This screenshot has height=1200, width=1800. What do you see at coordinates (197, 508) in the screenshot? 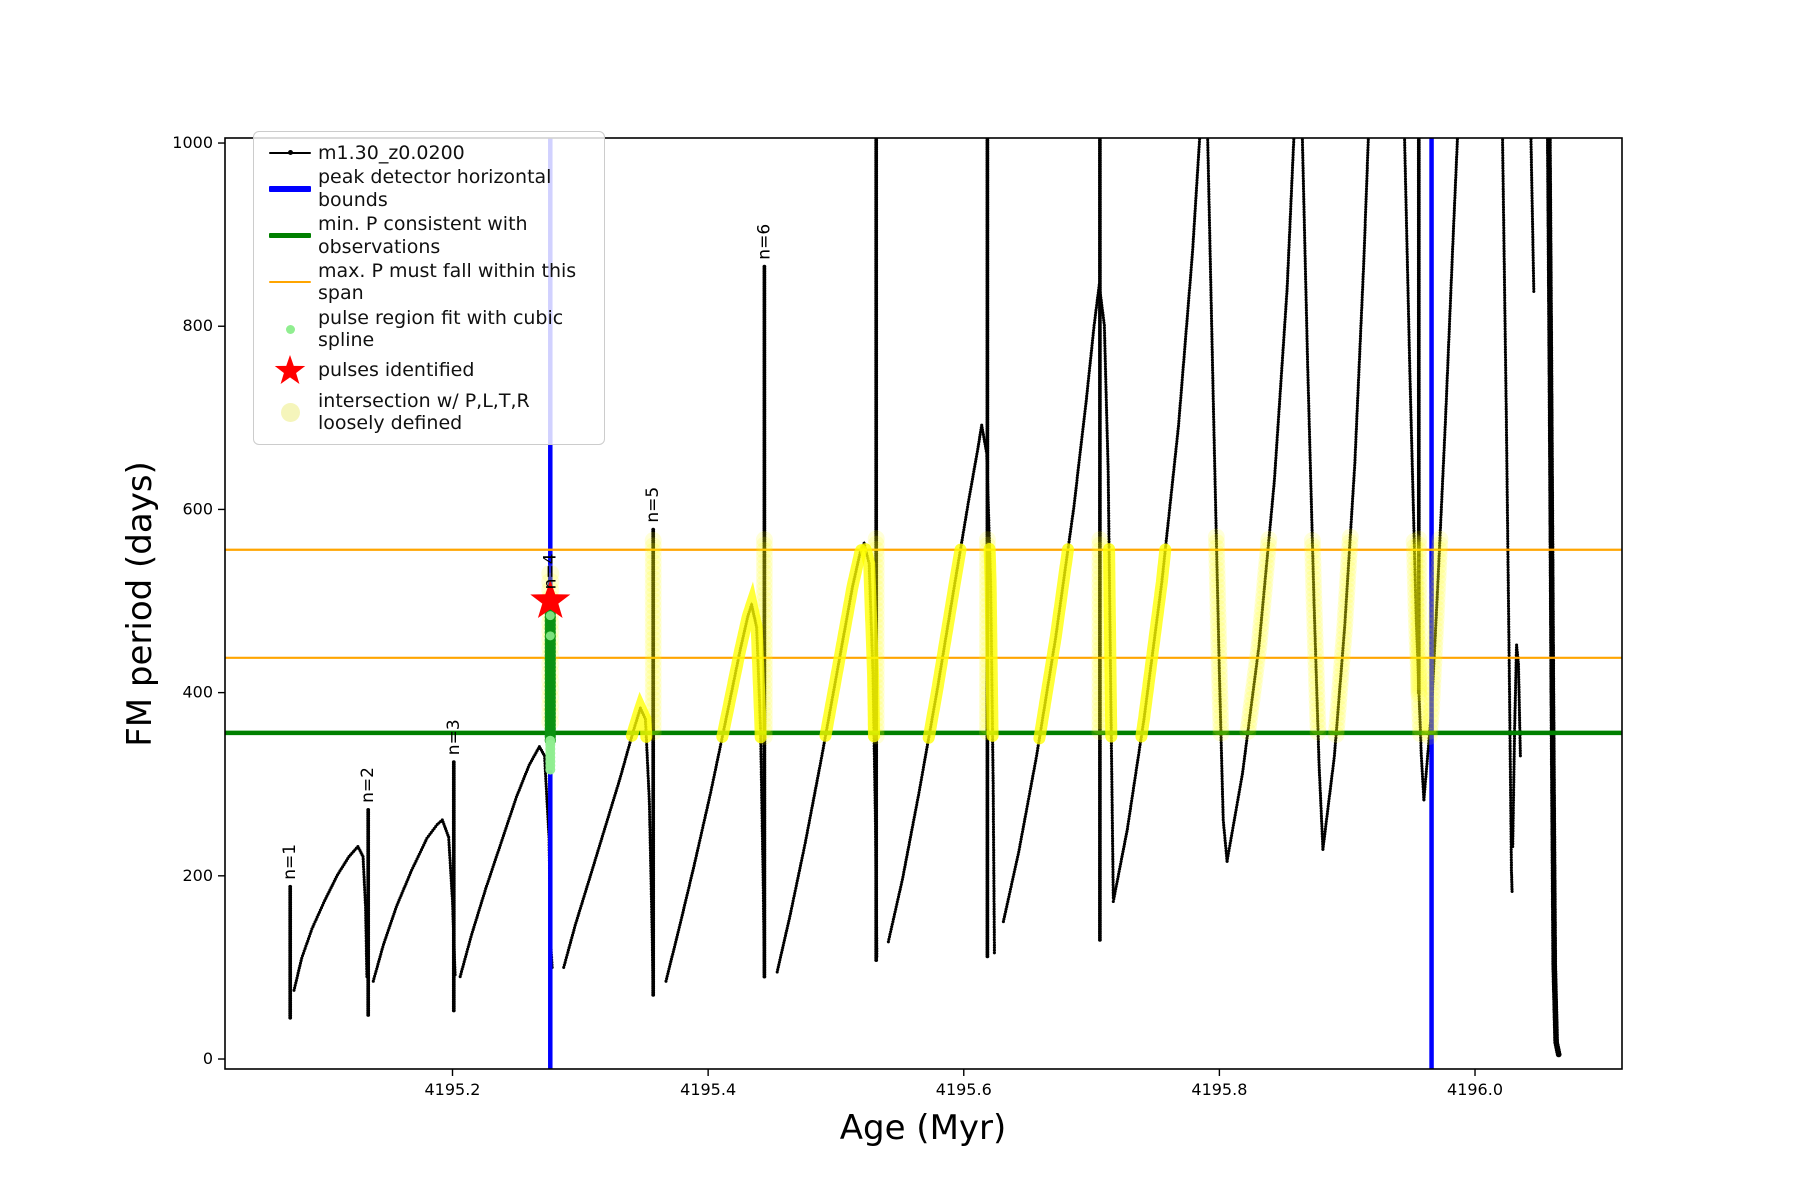
I see `y-tick-label: 600` at bounding box center [197, 508].